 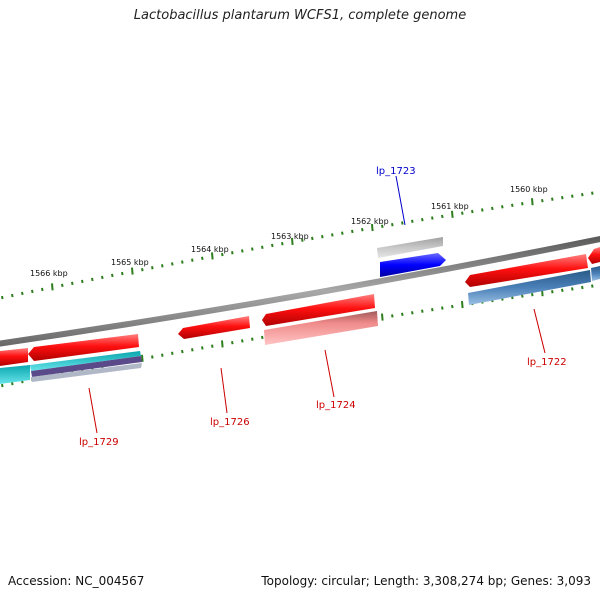 I want to click on gene-label-lp-1724: lp_1724, so click(x=336, y=405).